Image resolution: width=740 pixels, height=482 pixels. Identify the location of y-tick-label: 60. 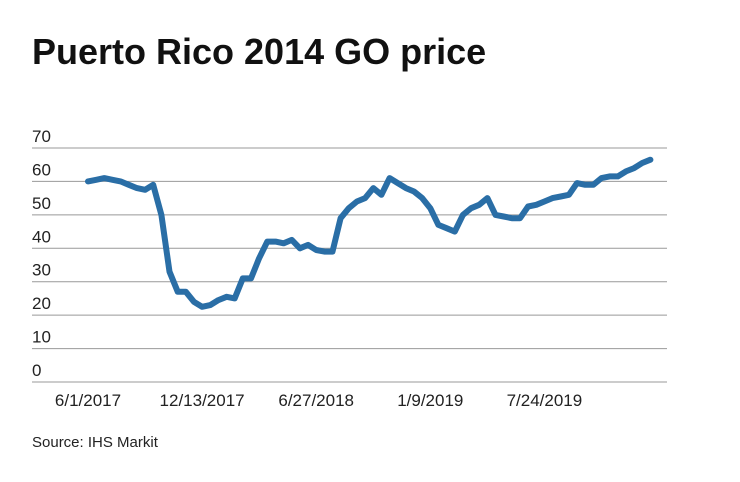
(41, 169).